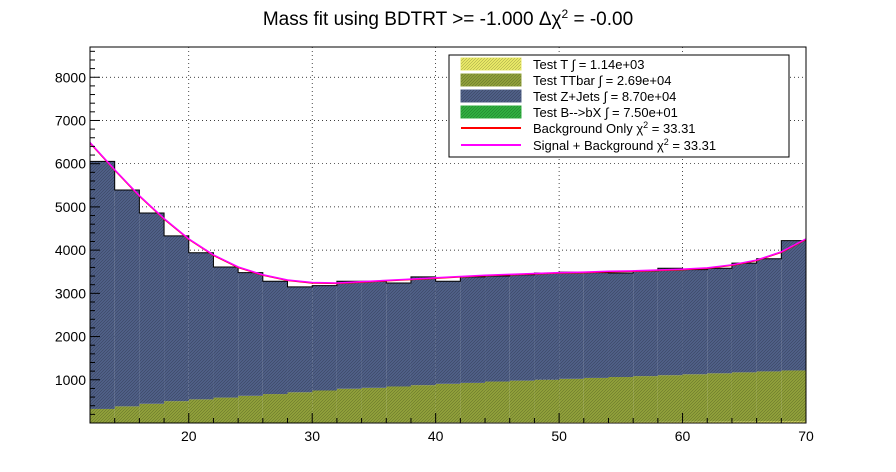 The height and width of the screenshot is (472, 896). Describe the element at coordinates (683, 436) in the screenshot. I see `x-tick-label: 60` at that location.